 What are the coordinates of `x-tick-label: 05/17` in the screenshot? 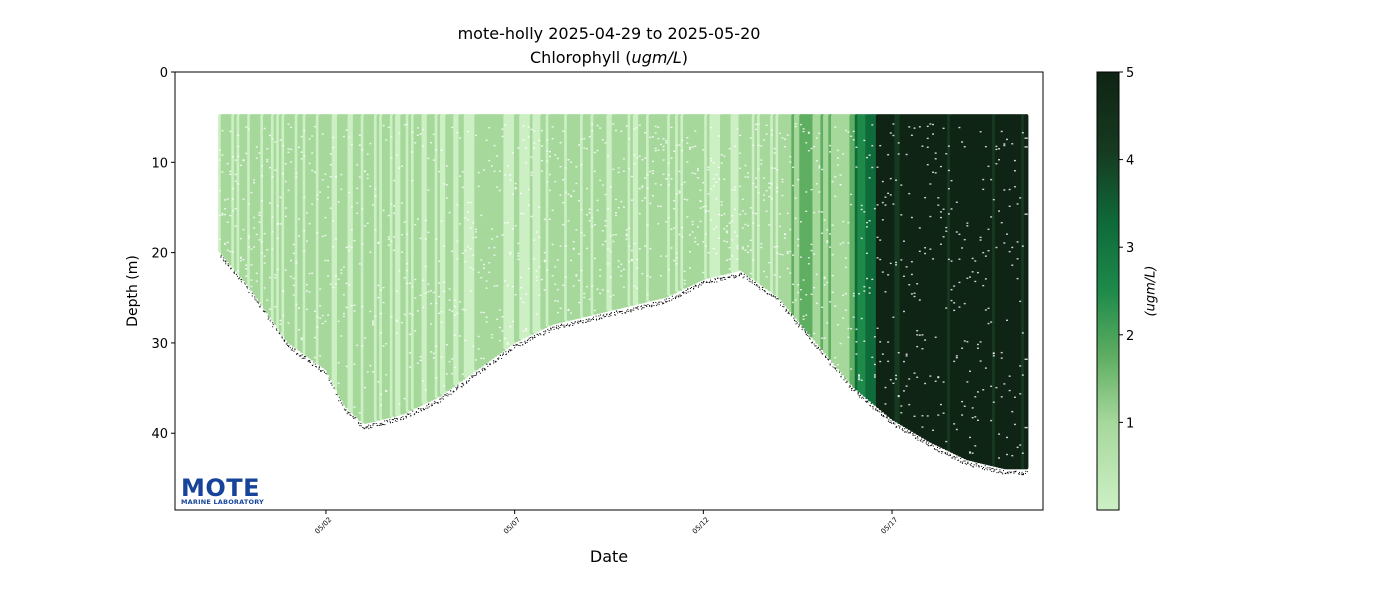 It's located at (890, 526).